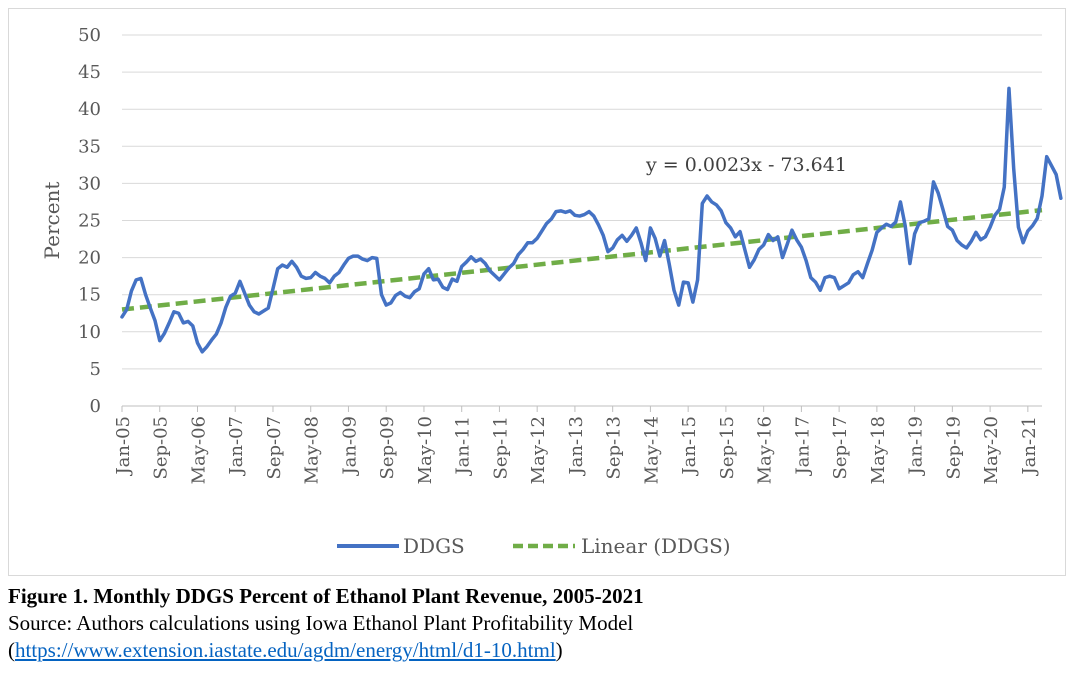 This screenshot has height=682, width=1081. What do you see at coordinates (123, 446) in the screenshot?
I see `x-tick-label-Jan-05: Jan-05` at bounding box center [123, 446].